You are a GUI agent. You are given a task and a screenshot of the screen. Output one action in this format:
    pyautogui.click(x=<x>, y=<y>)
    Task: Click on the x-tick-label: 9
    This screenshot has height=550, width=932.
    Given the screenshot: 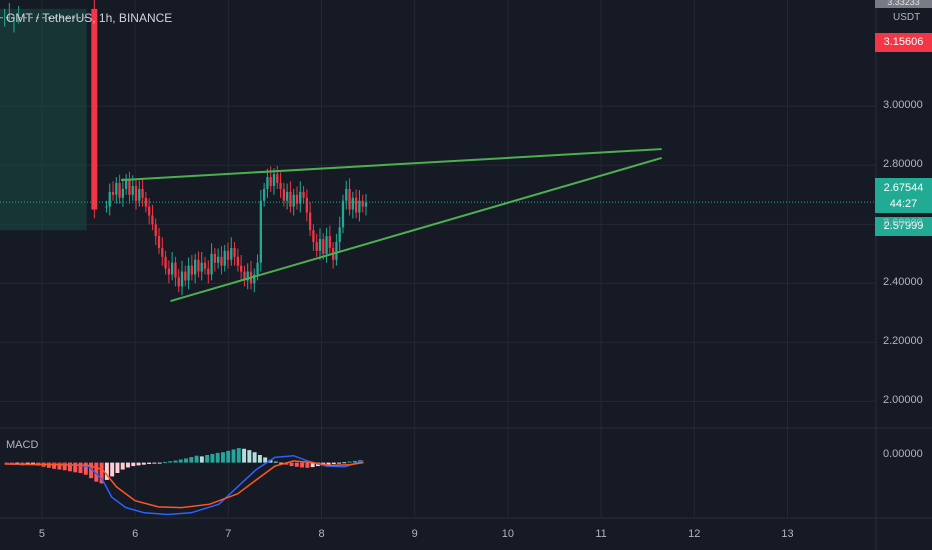 What is the action you would take?
    pyautogui.click(x=414, y=534)
    